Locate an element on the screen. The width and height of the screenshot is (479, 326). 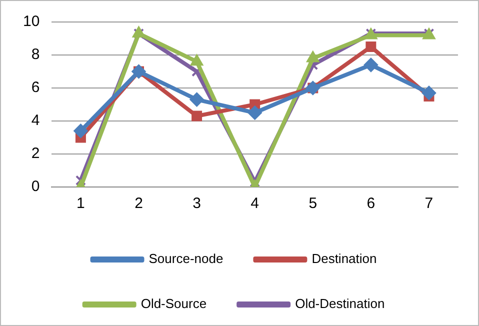
x-tick-label: 6 is located at coordinates (371, 203).